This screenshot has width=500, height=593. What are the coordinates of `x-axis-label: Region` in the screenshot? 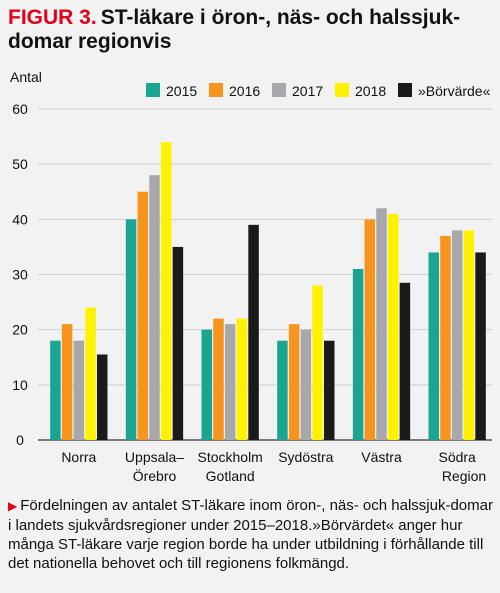 It's located at (464, 476).